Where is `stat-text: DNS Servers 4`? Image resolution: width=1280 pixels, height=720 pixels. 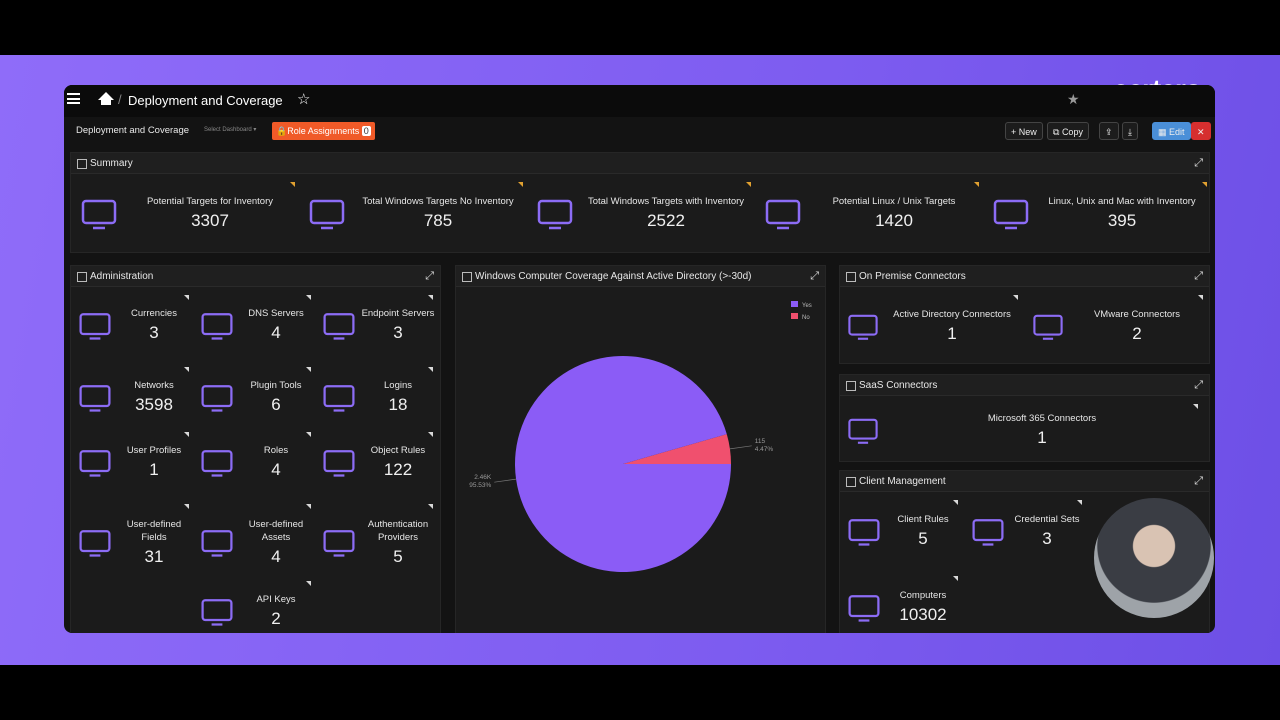
stat-text: DNS Servers 4 is located at coordinates (276, 325).